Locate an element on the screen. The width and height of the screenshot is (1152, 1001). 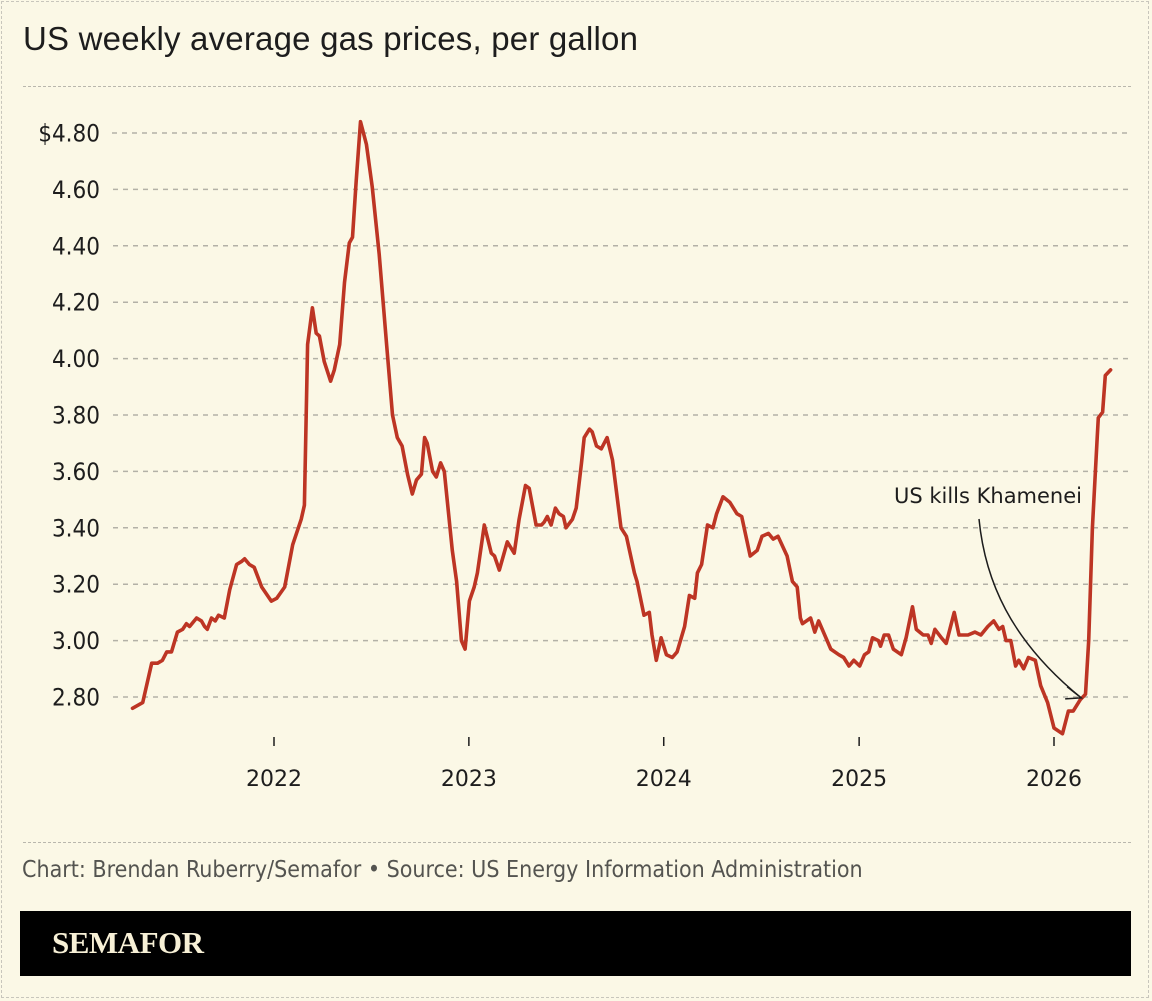
y-tick-label: 4.60 is located at coordinates (76, 190).